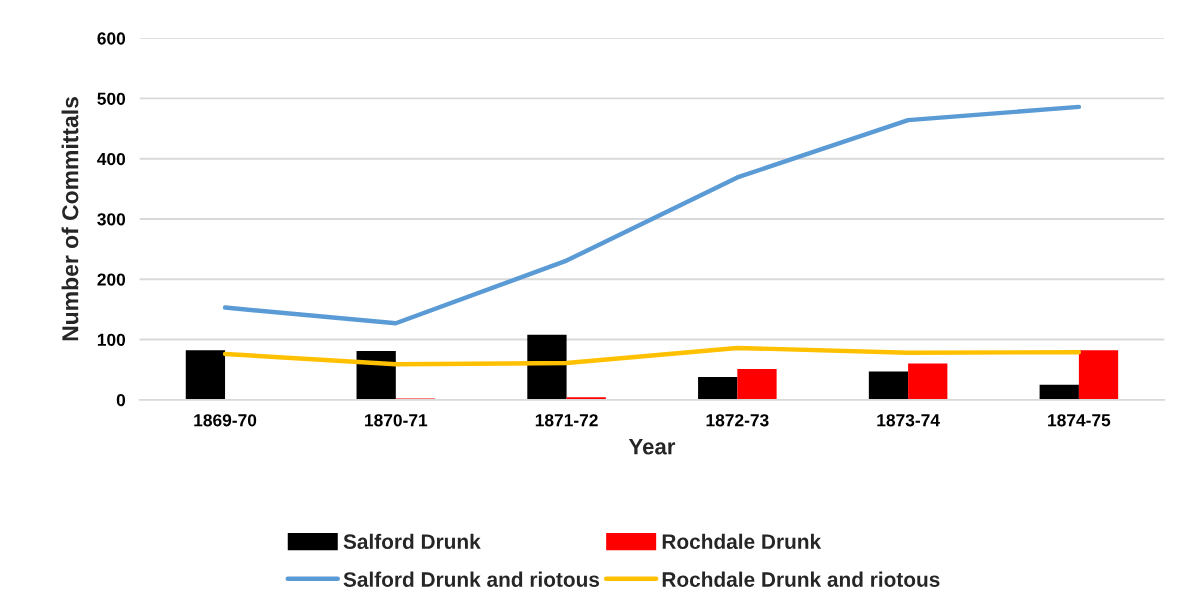  I want to click on y-tick-label: 300, so click(111, 219).